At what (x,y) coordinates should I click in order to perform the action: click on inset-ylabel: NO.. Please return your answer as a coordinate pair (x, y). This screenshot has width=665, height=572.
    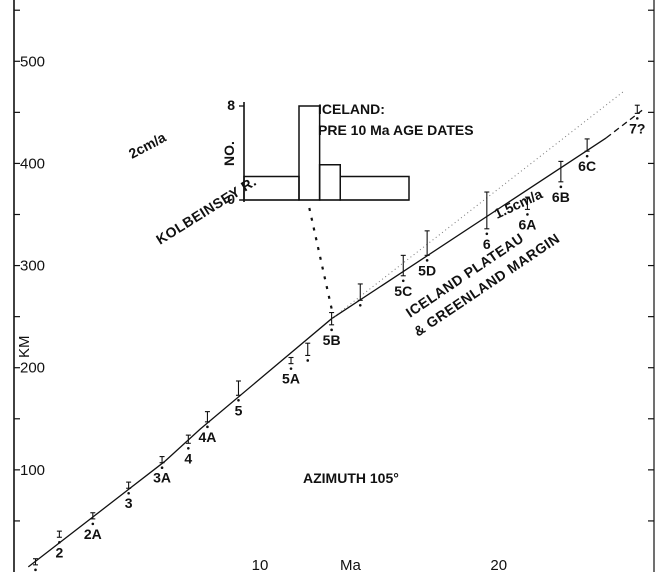
    Looking at the image, I should click on (229, 153).